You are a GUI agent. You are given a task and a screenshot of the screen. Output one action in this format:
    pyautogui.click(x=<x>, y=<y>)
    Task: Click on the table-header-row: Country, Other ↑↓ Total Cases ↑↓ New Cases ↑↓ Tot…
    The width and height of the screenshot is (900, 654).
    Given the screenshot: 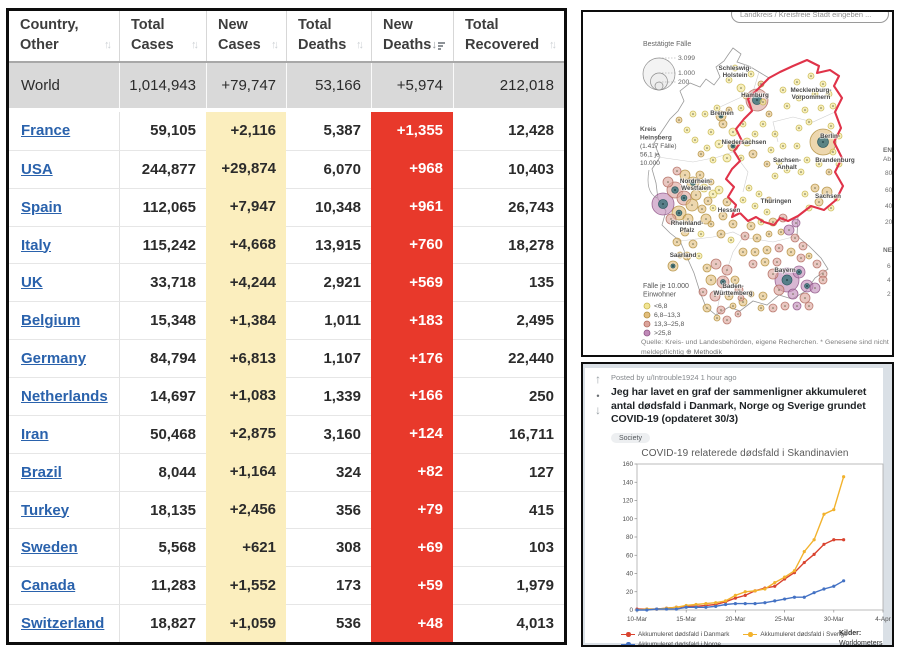 What is the action you would take?
    pyautogui.click(x=286, y=37)
    